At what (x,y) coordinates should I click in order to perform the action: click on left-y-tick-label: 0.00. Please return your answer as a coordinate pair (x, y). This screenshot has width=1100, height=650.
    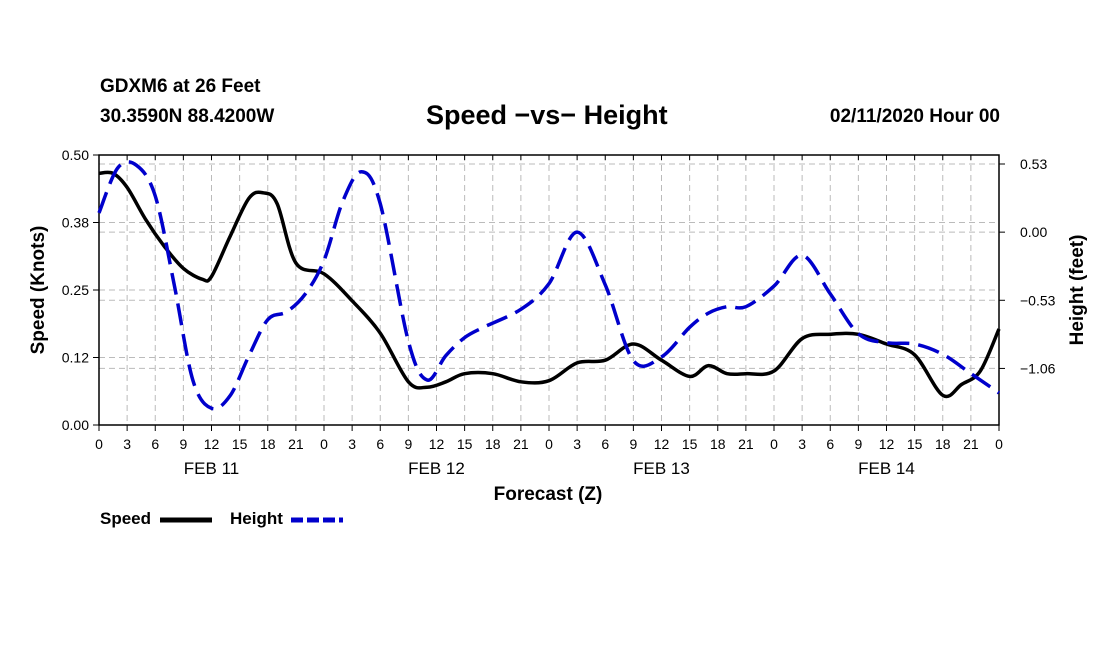
    Looking at the image, I should click on (75, 425).